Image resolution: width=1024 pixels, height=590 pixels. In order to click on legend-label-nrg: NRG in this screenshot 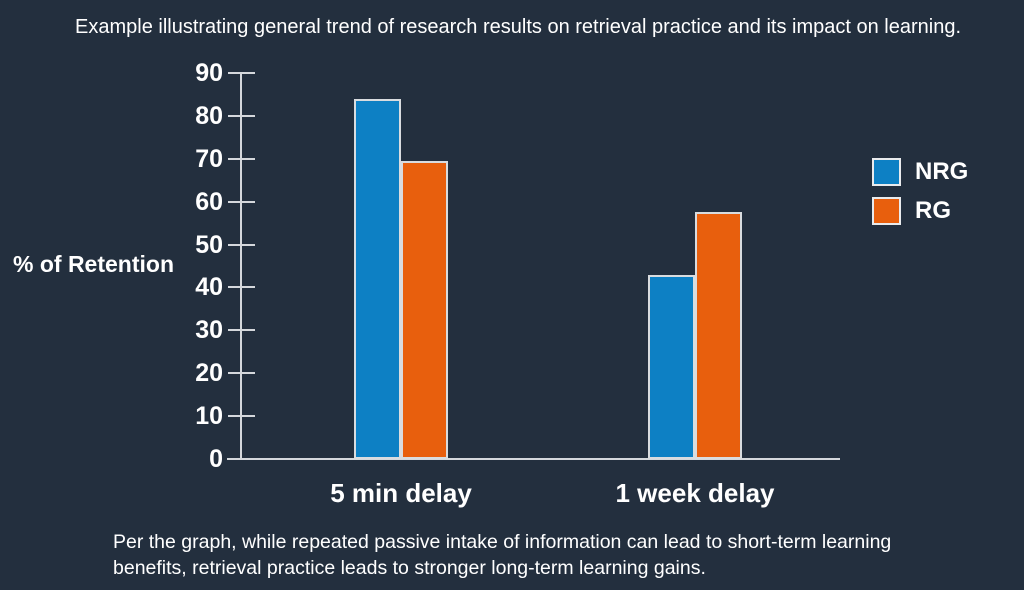, I will do `click(942, 171)`.